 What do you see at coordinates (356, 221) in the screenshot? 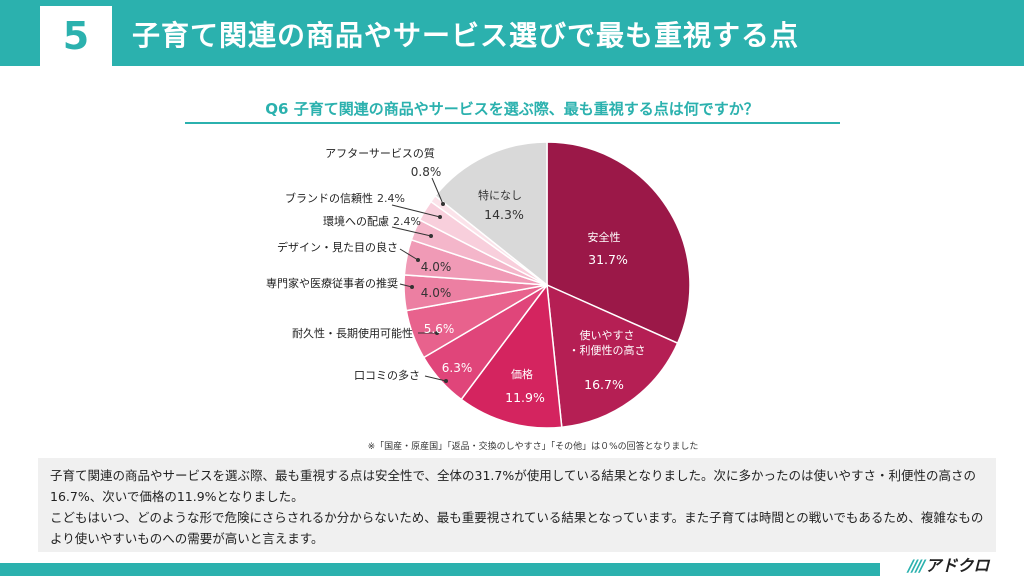
I see `slice-label: 環境への配慮` at bounding box center [356, 221].